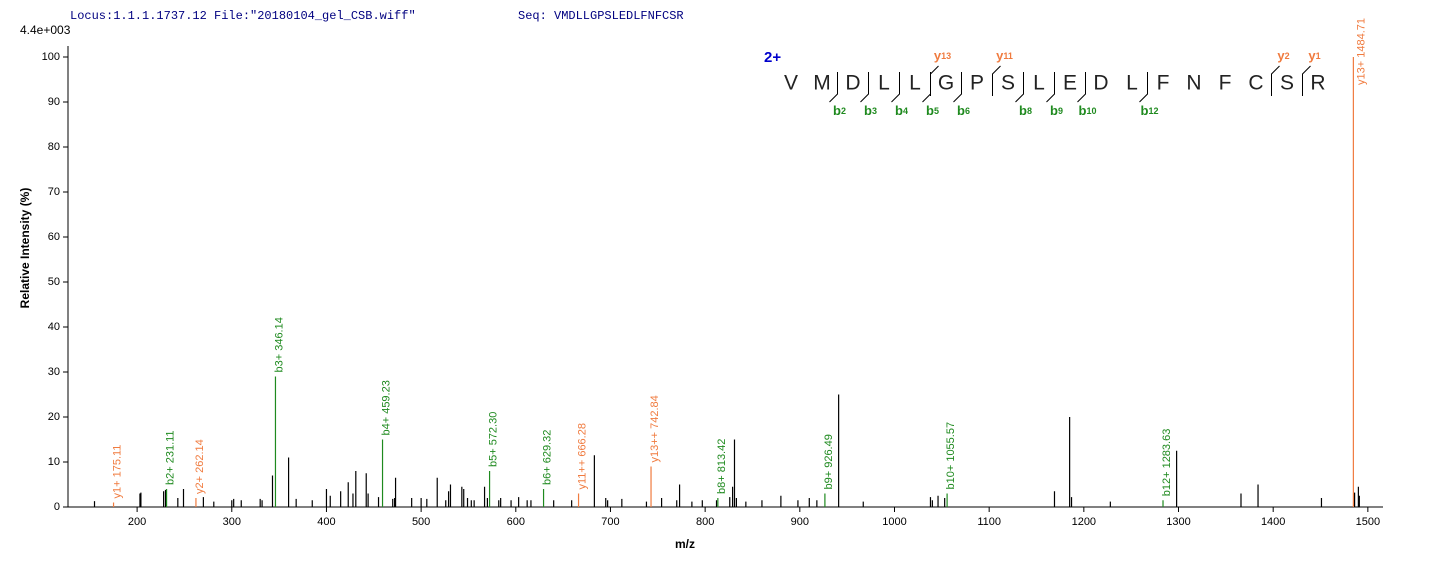 The width and height of the screenshot is (1436, 566). Describe the element at coordinates (822, 83) in the screenshot. I see `residue: M` at that location.